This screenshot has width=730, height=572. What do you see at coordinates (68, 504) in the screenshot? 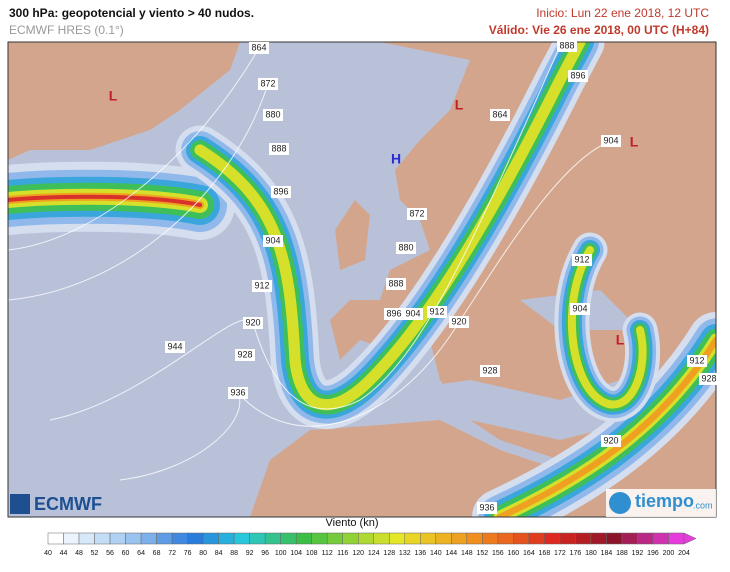
I see `ecmwf-logo: ECMWF` at bounding box center [68, 504].